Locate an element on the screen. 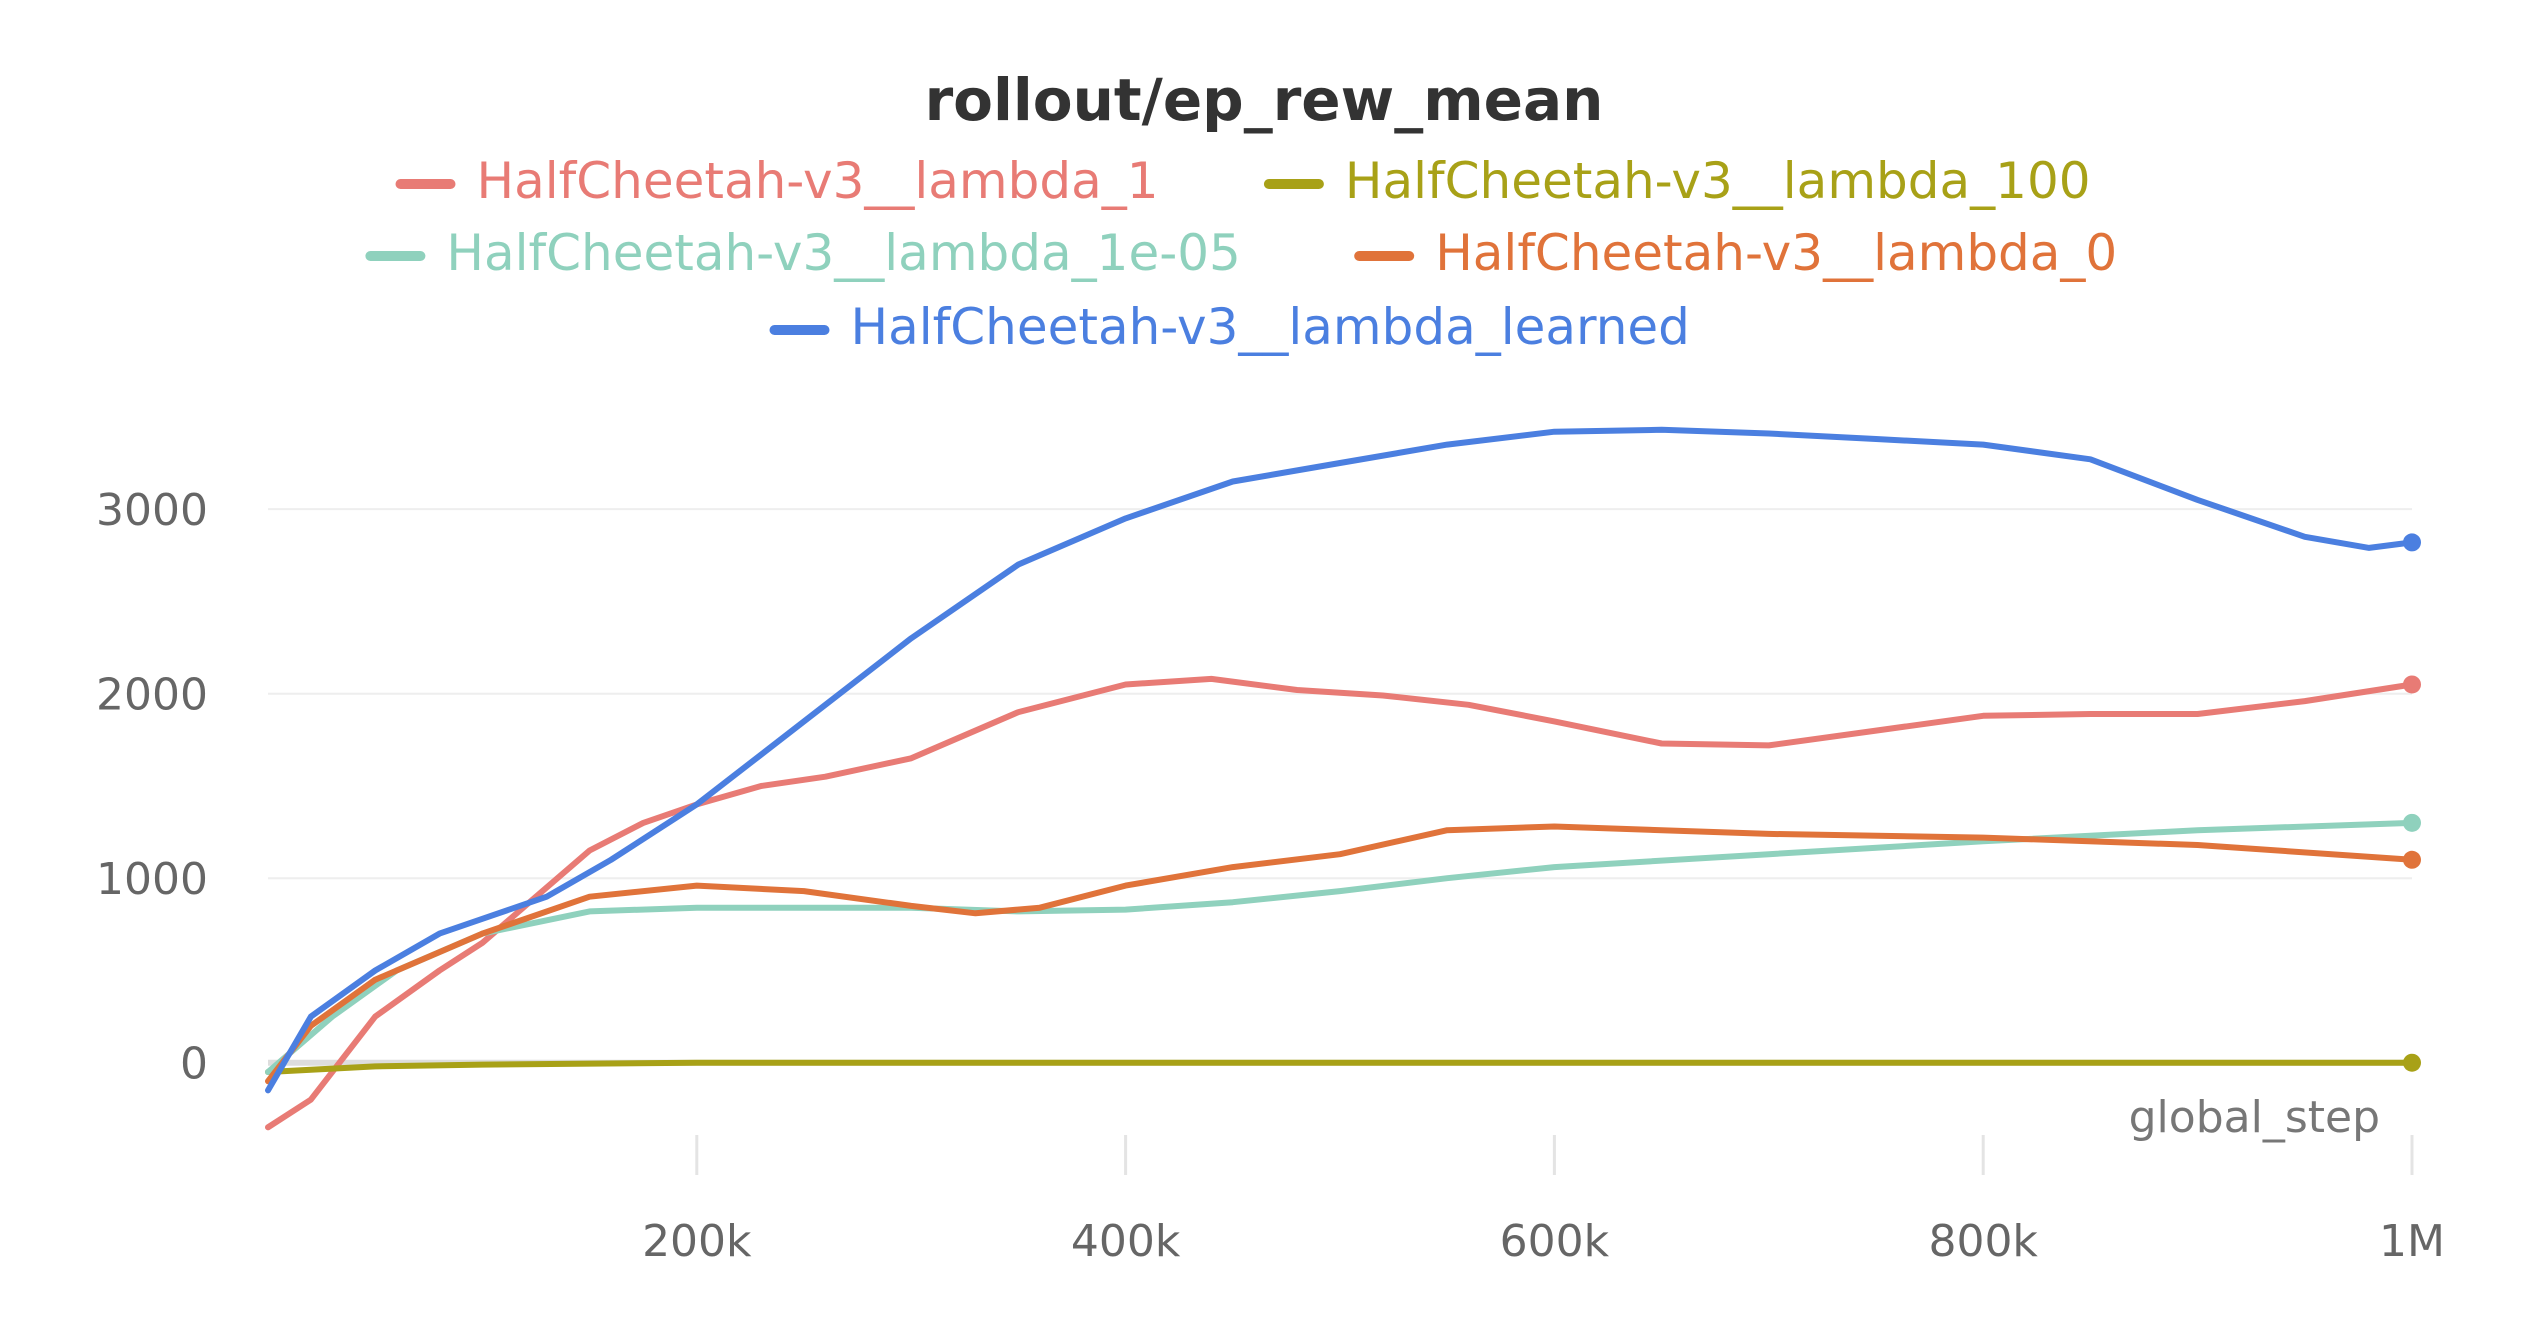 The width and height of the screenshot is (2528, 1333). legend-label: HalfCheetah-v3__lambda_100 is located at coordinates (1718, 181).